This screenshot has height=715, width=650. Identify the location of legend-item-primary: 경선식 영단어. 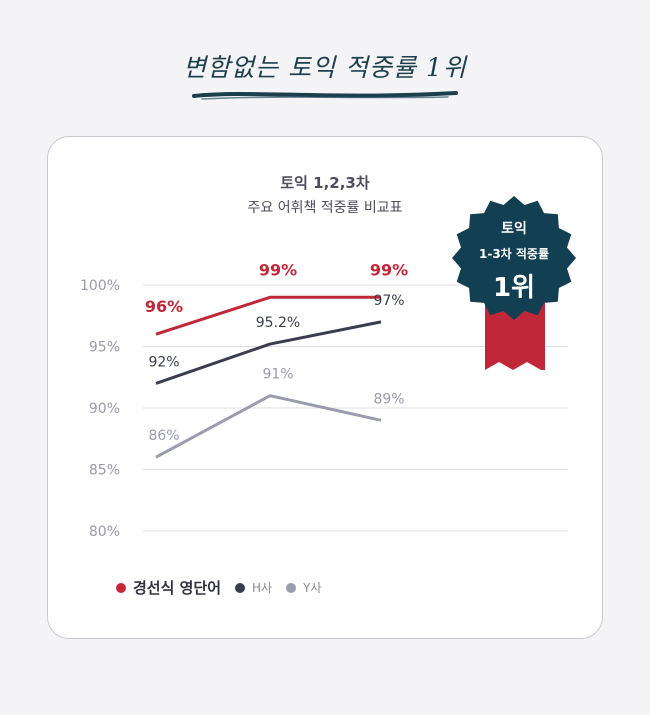
(168, 587).